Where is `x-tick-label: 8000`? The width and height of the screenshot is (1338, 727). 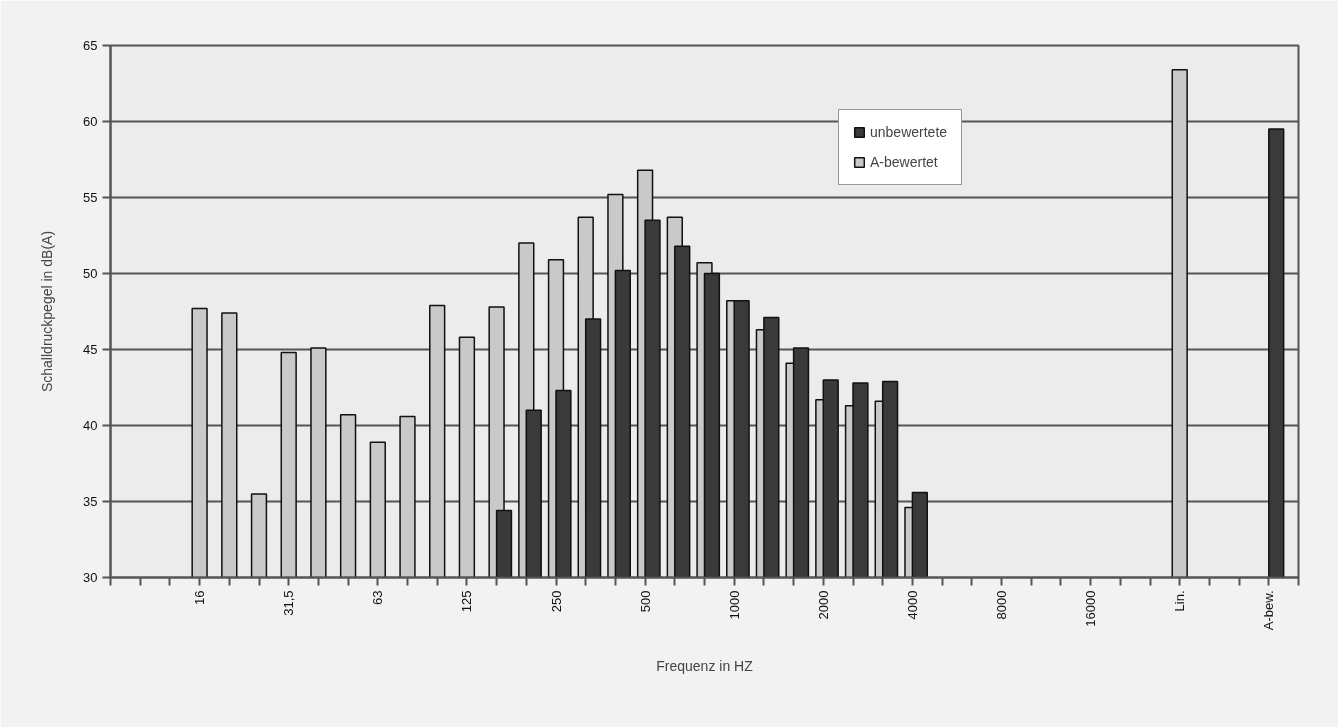
x-tick-label: 8000 is located at coordinates (1001, 605).